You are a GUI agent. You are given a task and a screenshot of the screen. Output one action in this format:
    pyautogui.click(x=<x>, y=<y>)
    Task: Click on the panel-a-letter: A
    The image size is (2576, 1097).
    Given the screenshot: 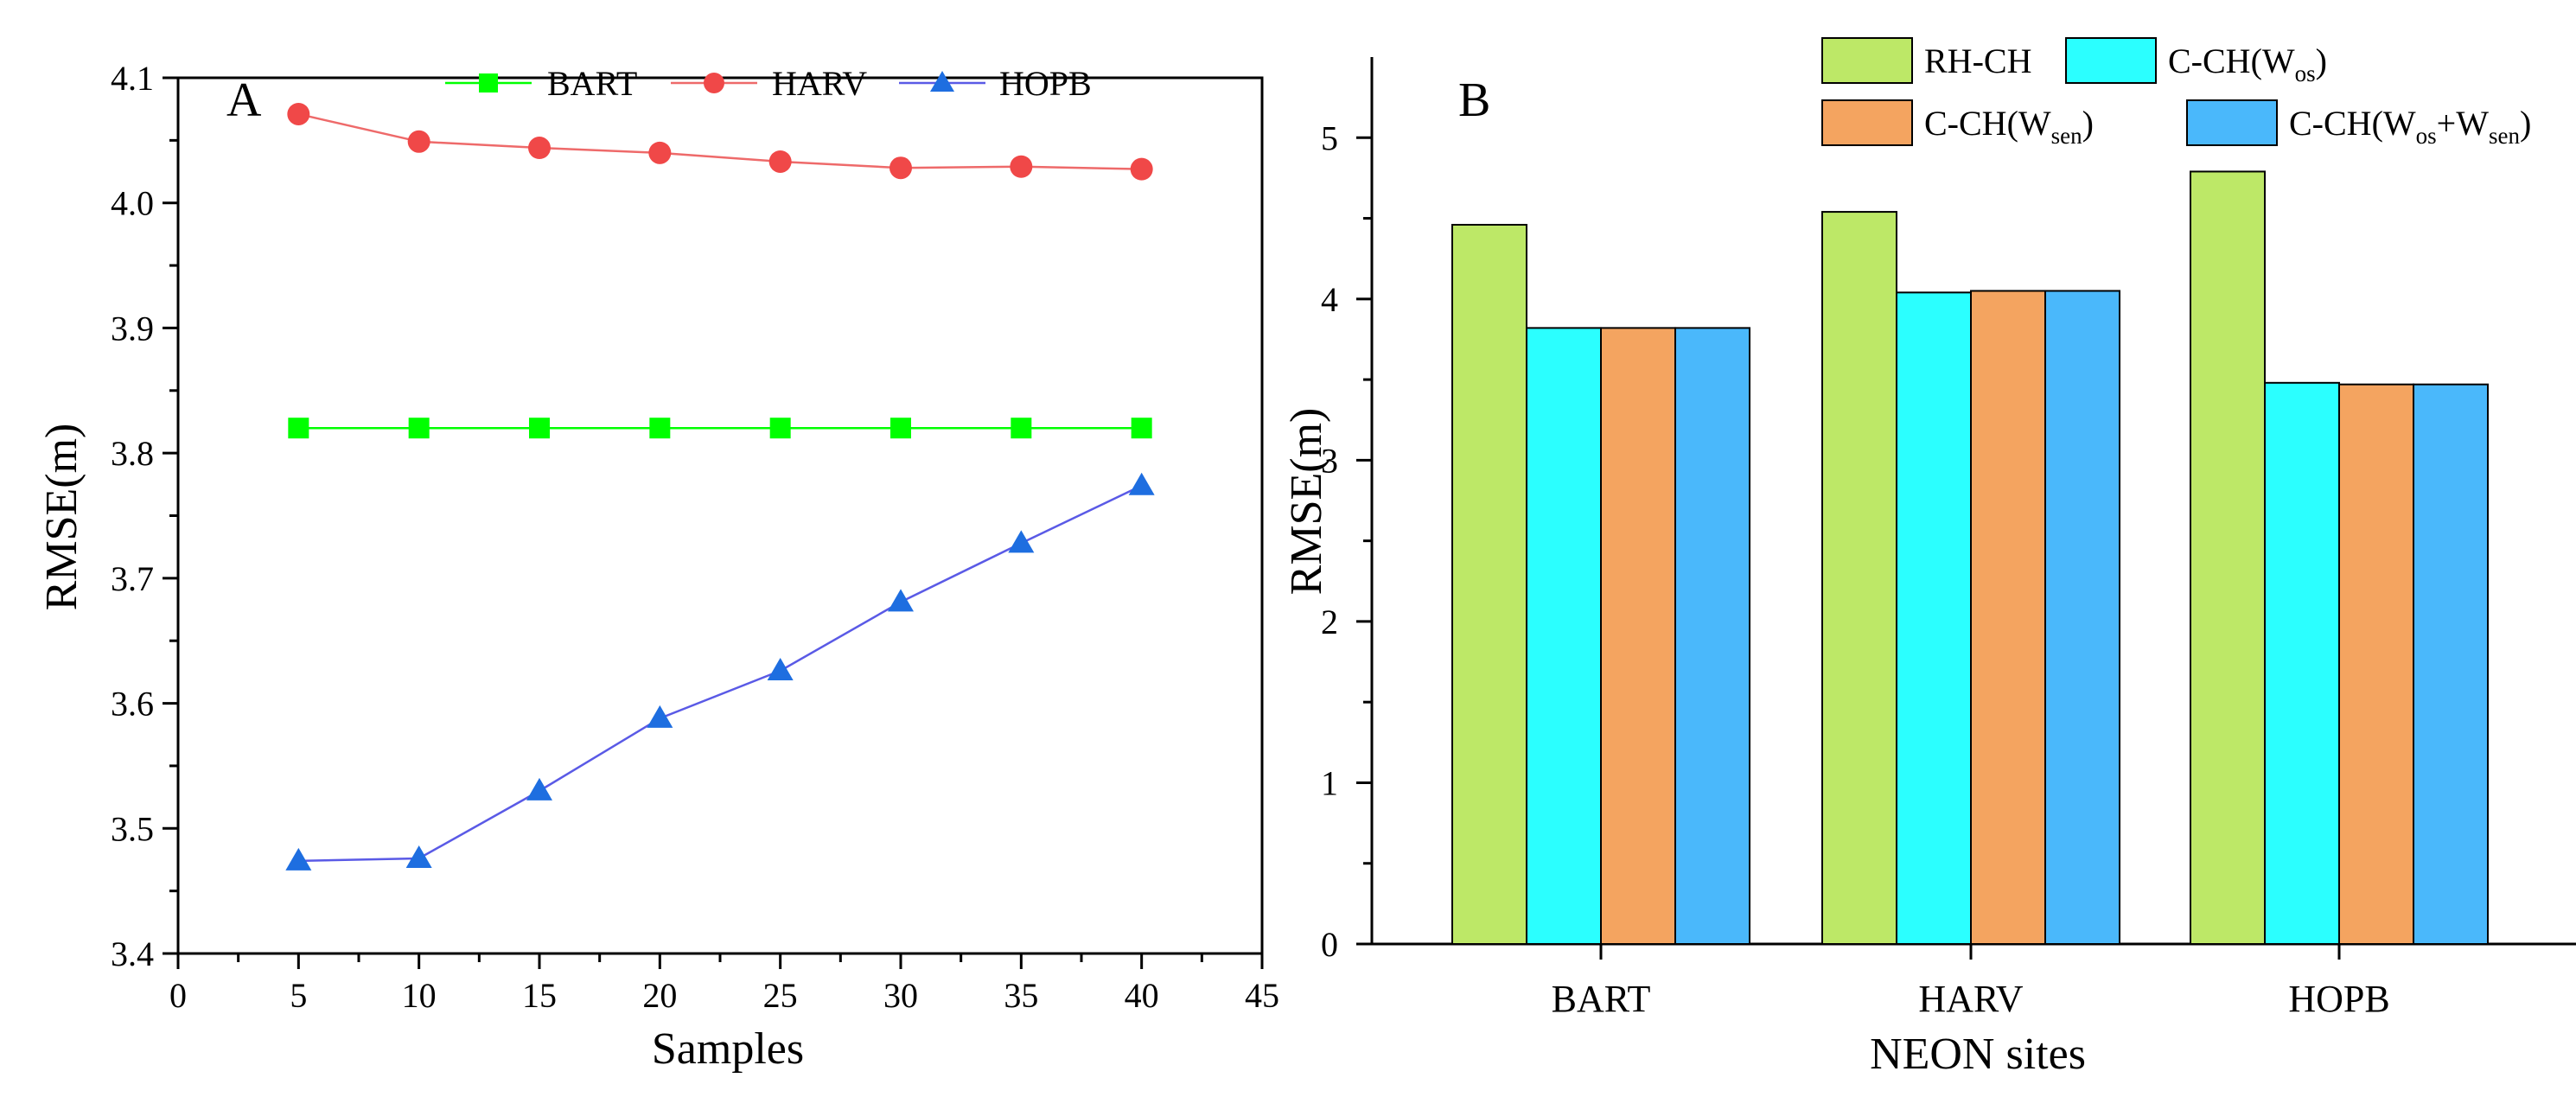 What is the action you would take?
    pyautogui.click(x=244, y=100)
    